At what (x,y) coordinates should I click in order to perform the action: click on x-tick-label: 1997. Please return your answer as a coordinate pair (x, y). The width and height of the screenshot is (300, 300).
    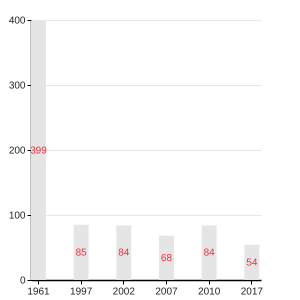
    Looking at the image, I should click on (81, 292).